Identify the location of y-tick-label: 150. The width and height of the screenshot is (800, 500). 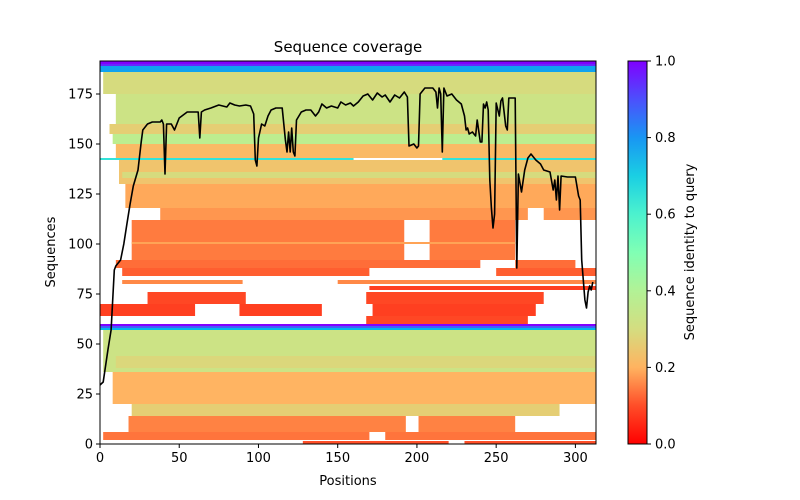
(80, 145).